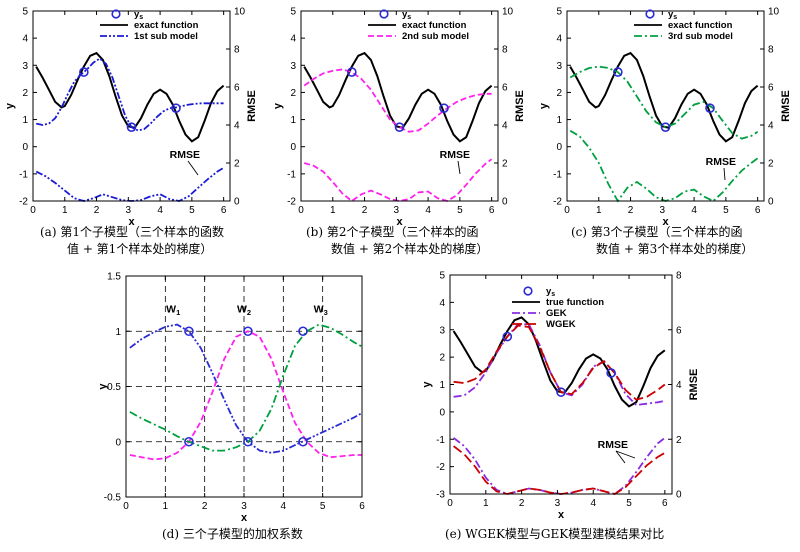 The width and height of the screenshot is (800, 552). What do you see at coordinates (25, 12) in the screenshot?
I see `y-tick-label: 5` at bounding box center [25, 12].